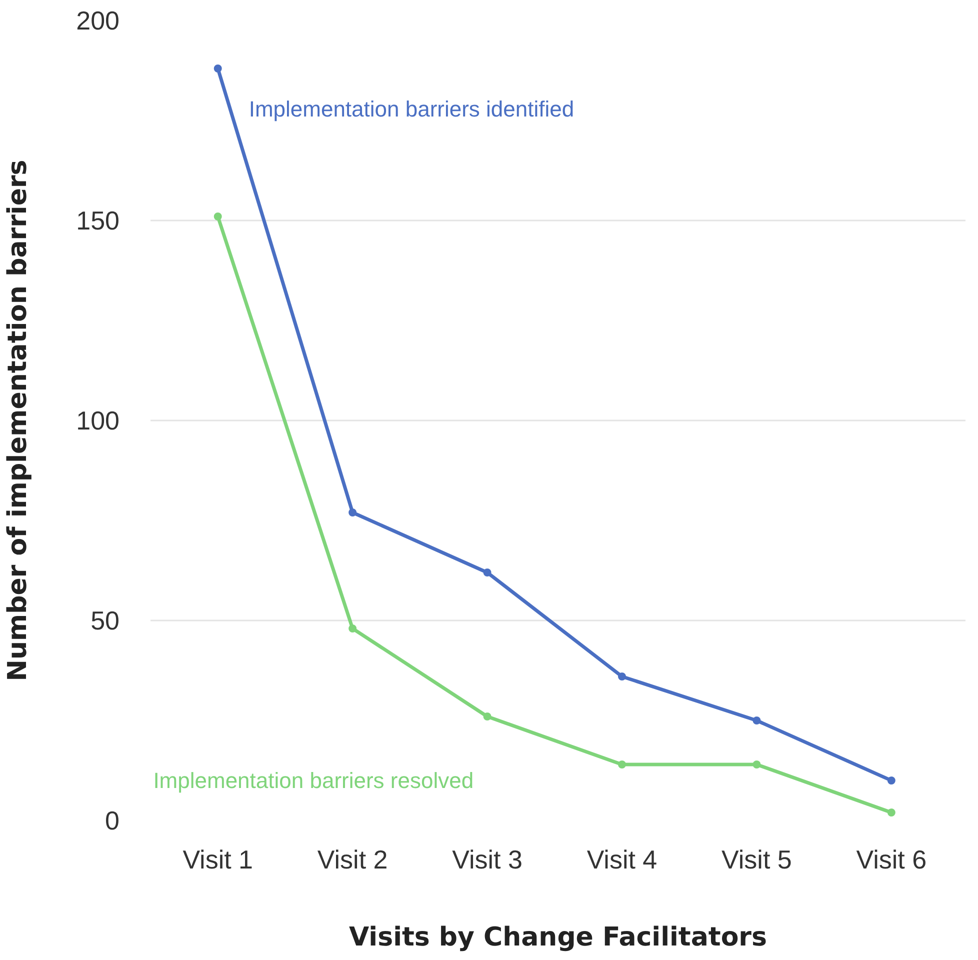  What do you see at coordinates (98, 421) in the screenshot?
I see `y-tick-label: 100` at bounding box center [98, 421].